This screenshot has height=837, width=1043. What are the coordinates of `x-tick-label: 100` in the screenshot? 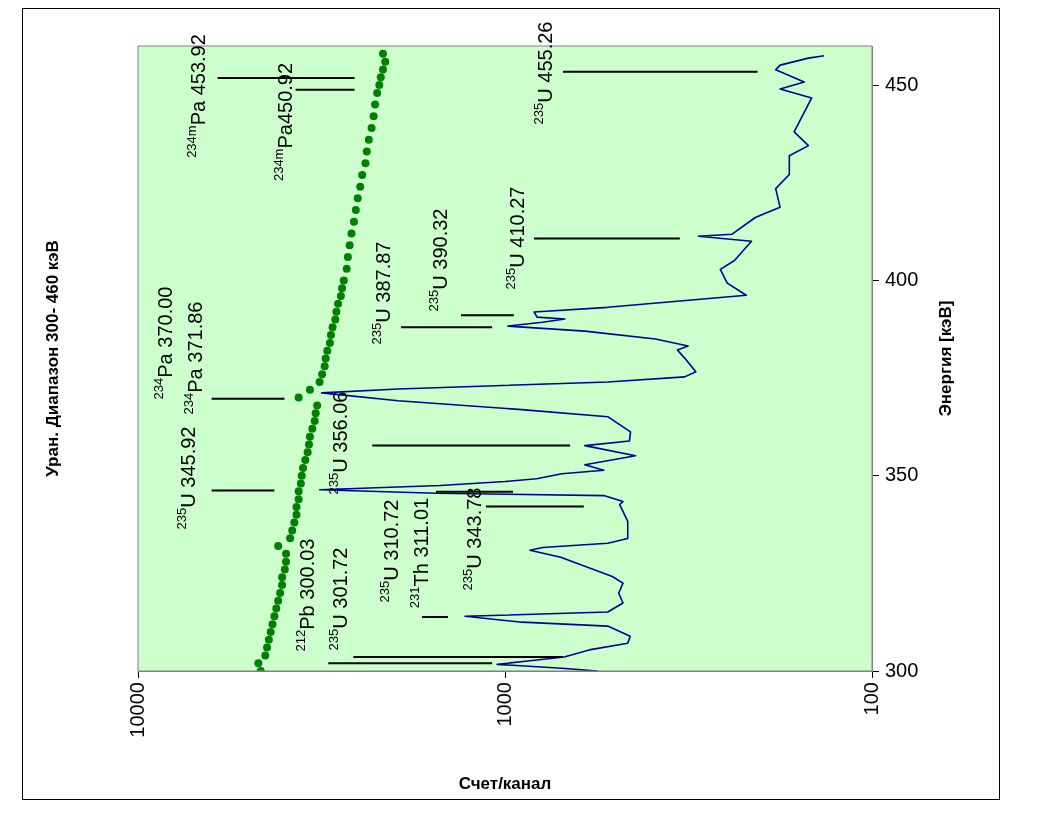 It's located at (870, 699).